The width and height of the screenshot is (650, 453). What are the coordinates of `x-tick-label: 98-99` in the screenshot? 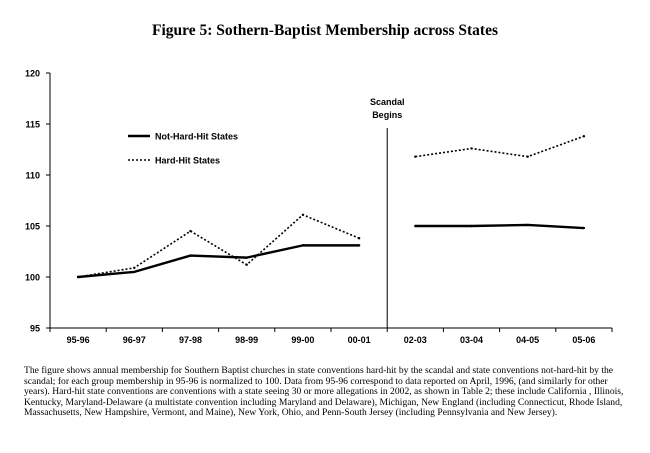 It's located at (246, 340).